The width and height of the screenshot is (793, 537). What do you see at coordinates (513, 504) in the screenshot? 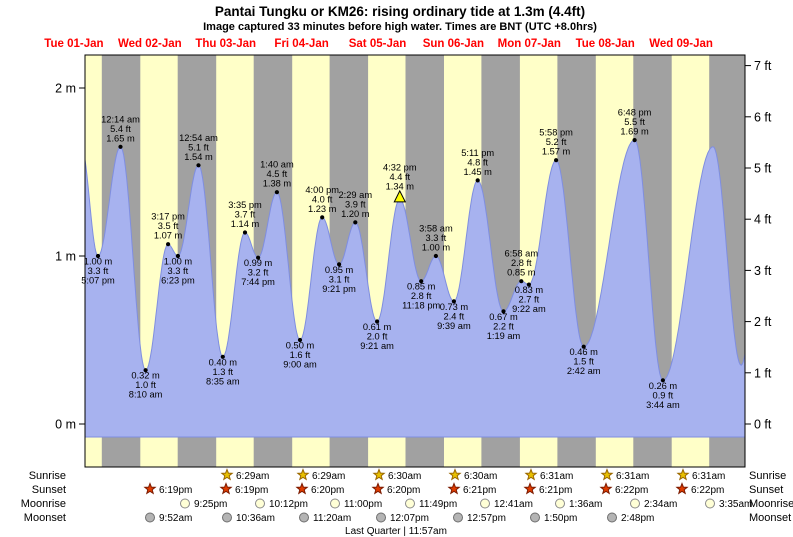
I see `moonrise-time: 12:41am` at bounding box center [513, 504].